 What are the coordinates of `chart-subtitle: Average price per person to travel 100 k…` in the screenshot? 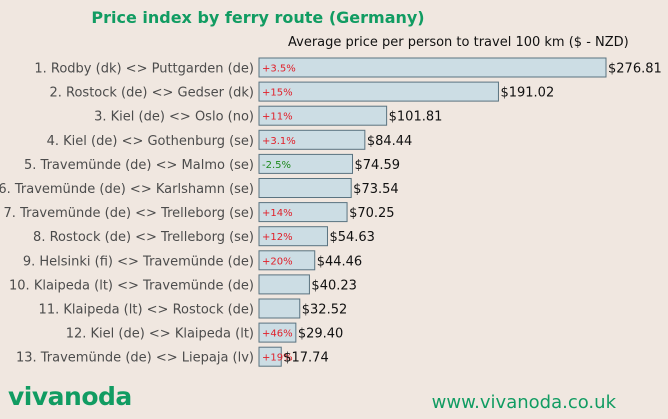 It's located at (458, 42).